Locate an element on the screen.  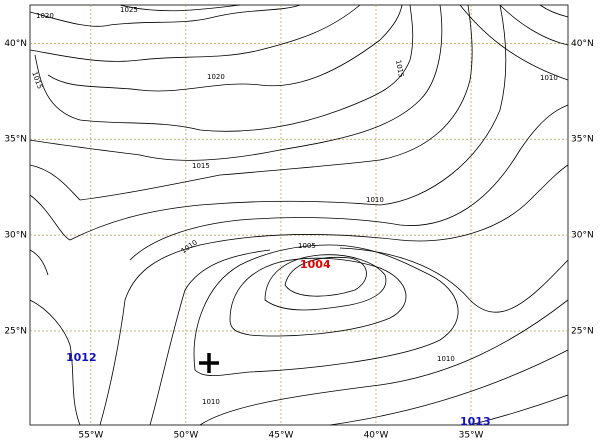
x-tick-label: 45°W is located at coordinates (281, 436).